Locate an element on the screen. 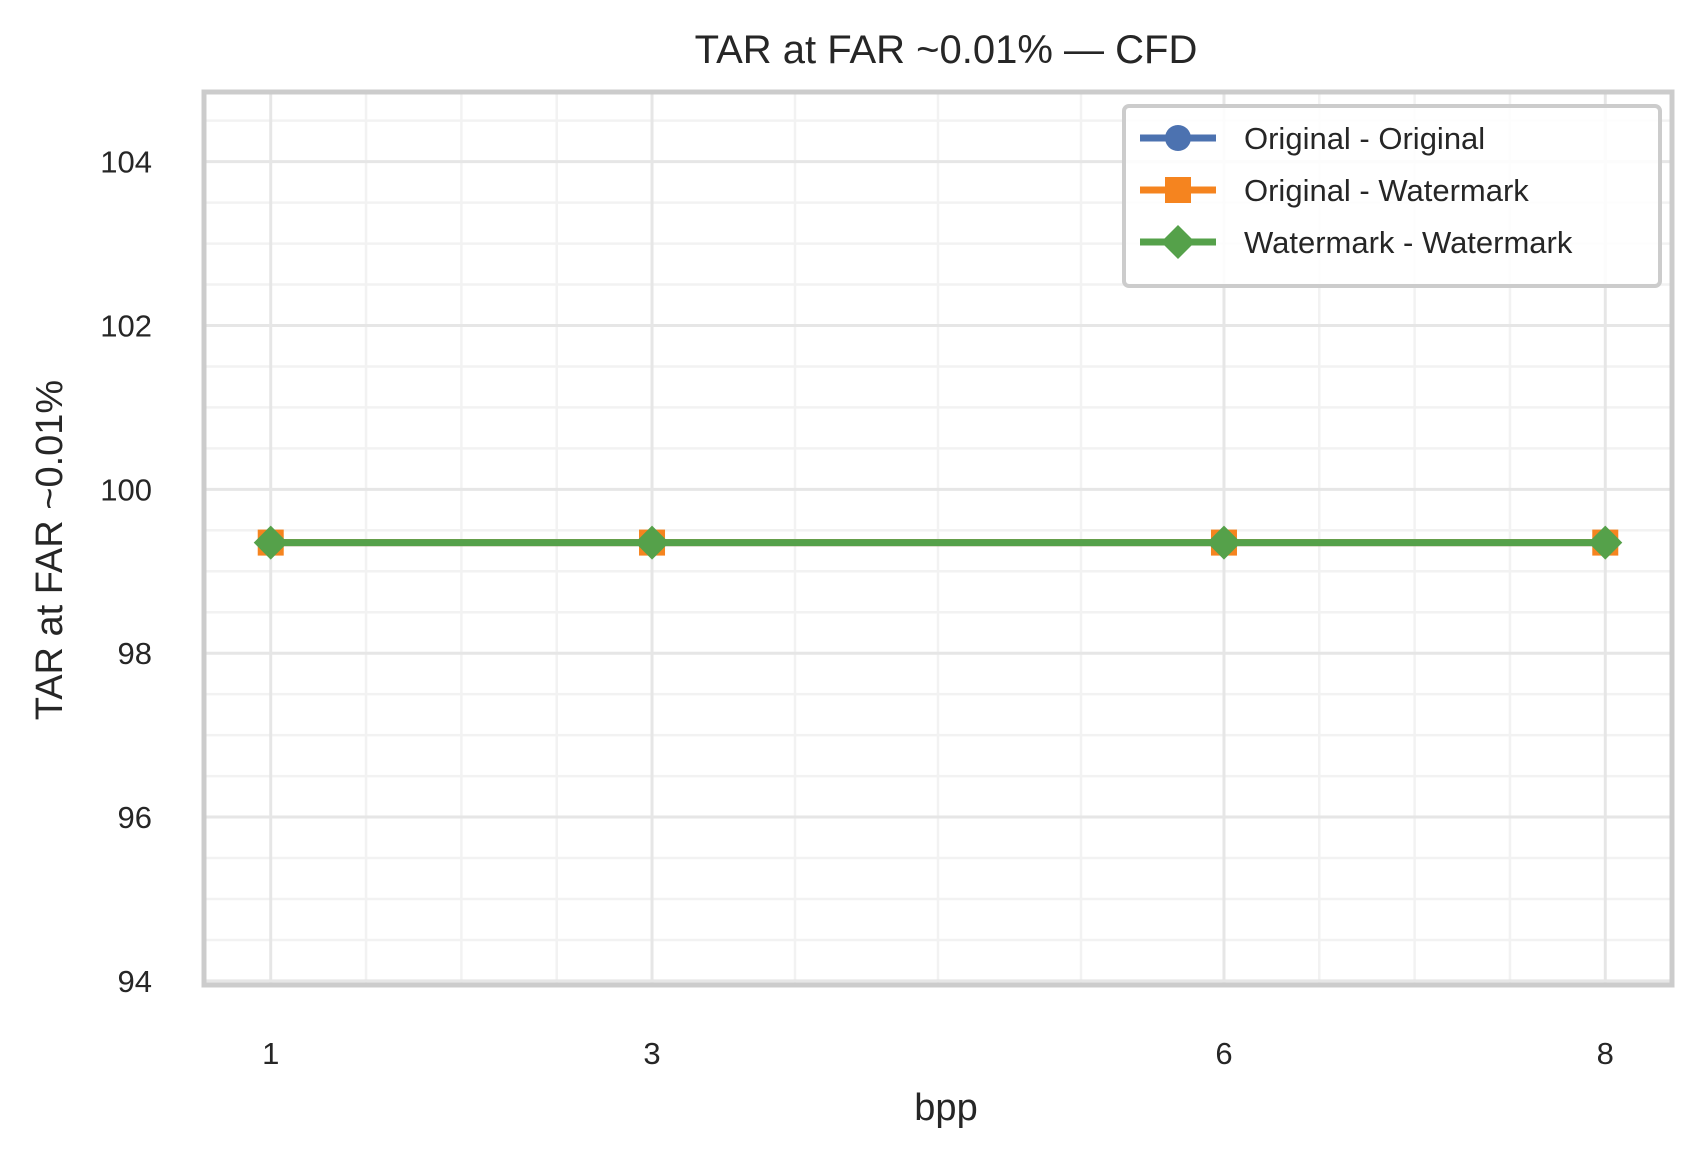 This screenshot has height=1152, width=1698. legend-item: Watermark - Watermark is located at coordinates (1356, 242).